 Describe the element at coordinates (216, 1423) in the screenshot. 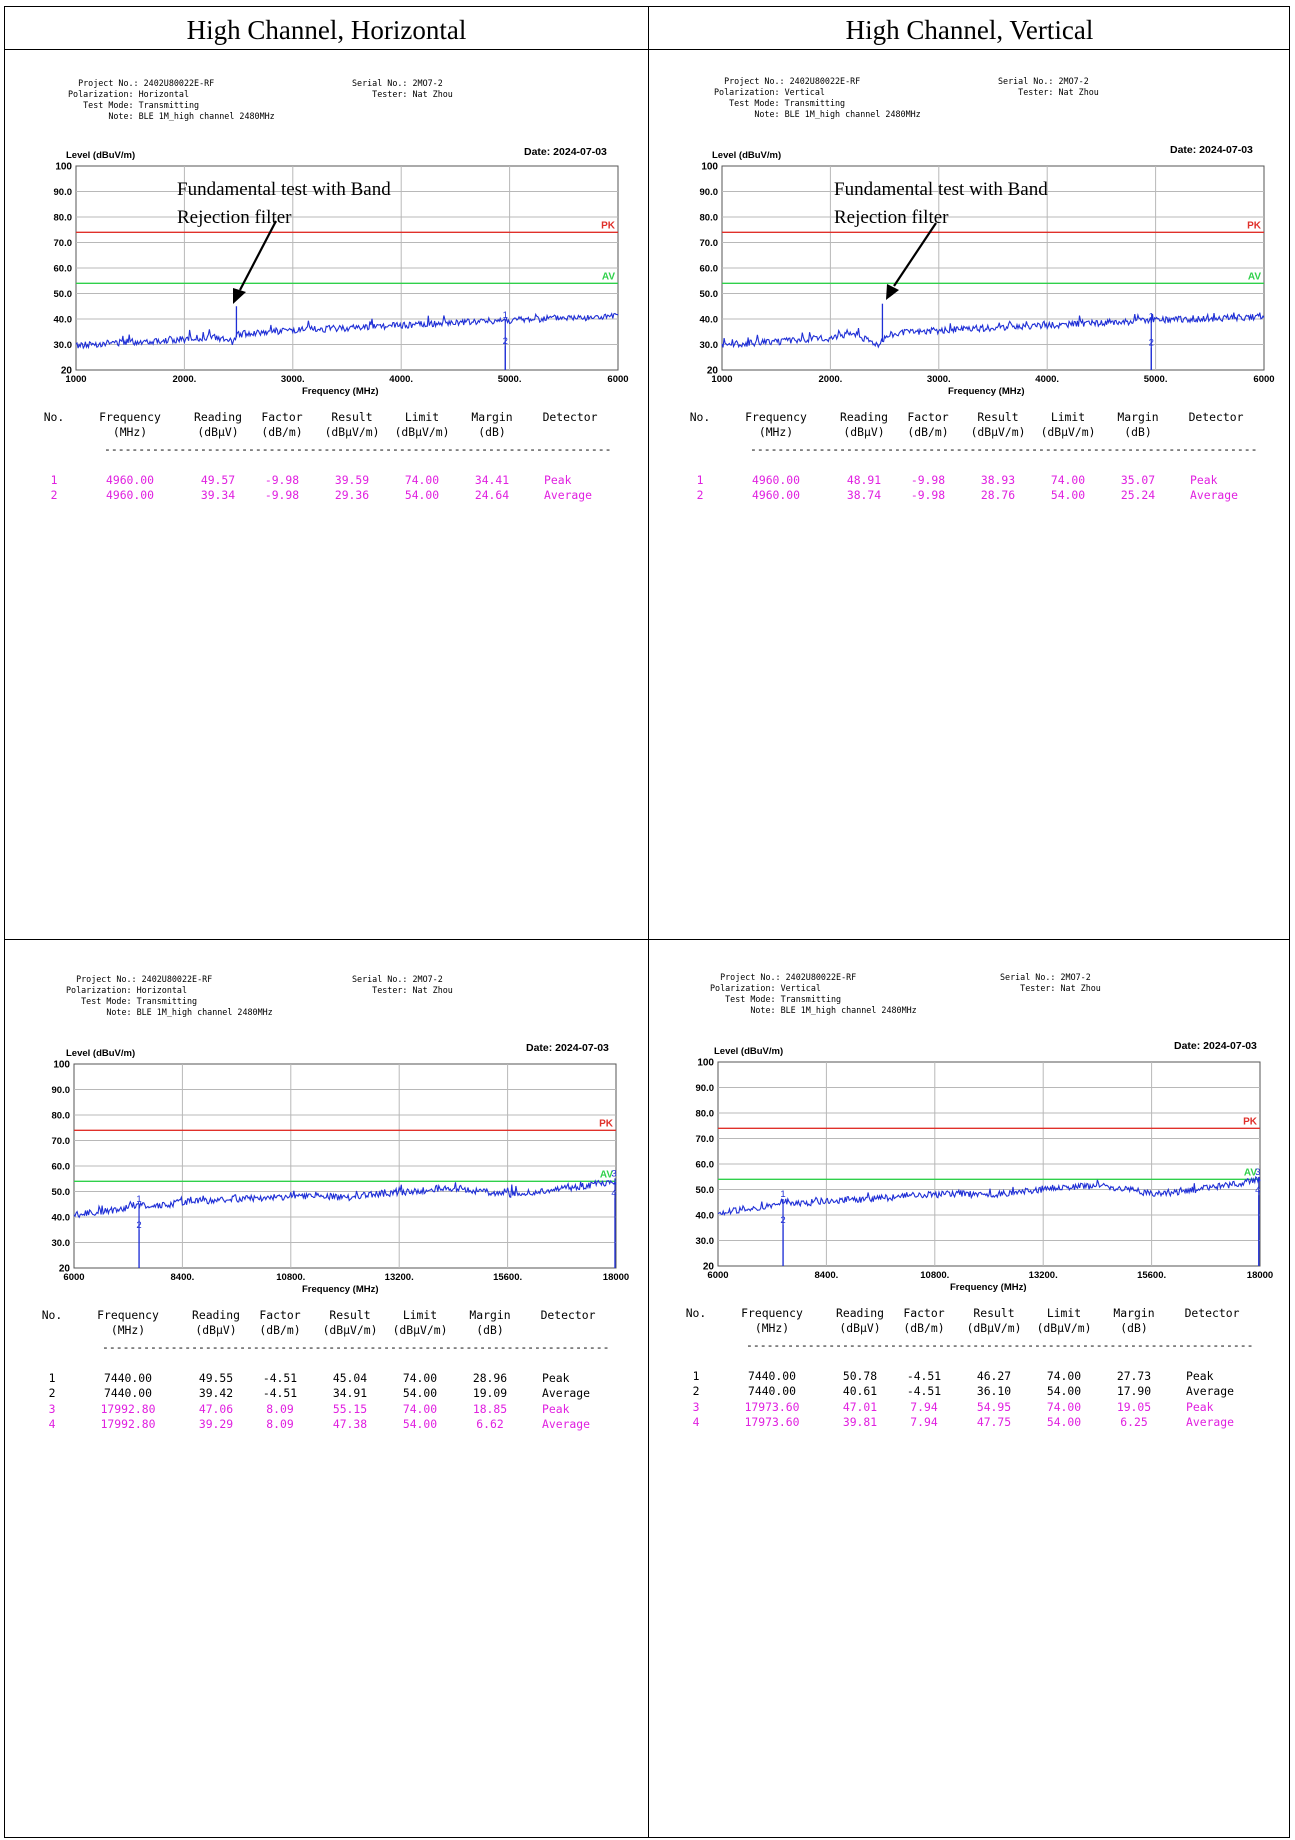

I see `cell-reading: 39.29` at that location.